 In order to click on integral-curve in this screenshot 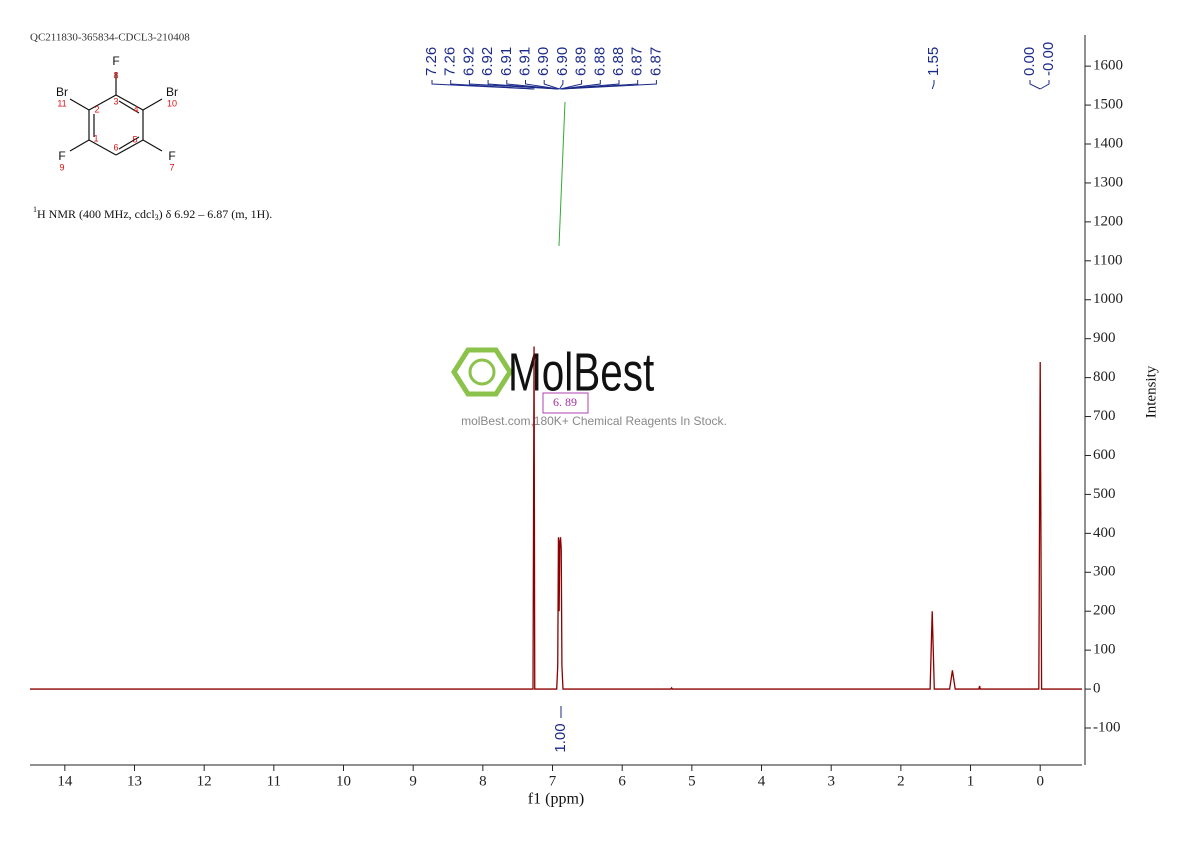, I will do `click(562, 174)`.